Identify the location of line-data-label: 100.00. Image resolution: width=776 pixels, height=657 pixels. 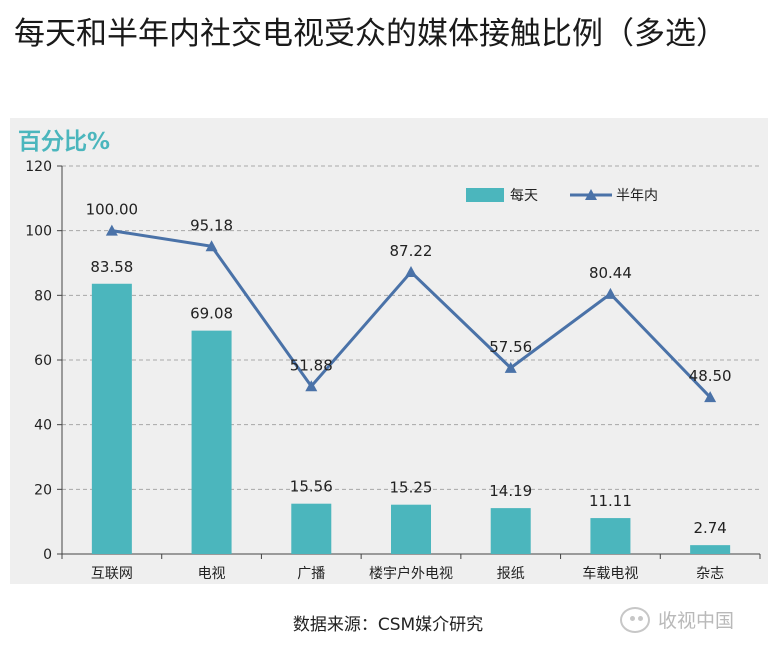
(112, 210).